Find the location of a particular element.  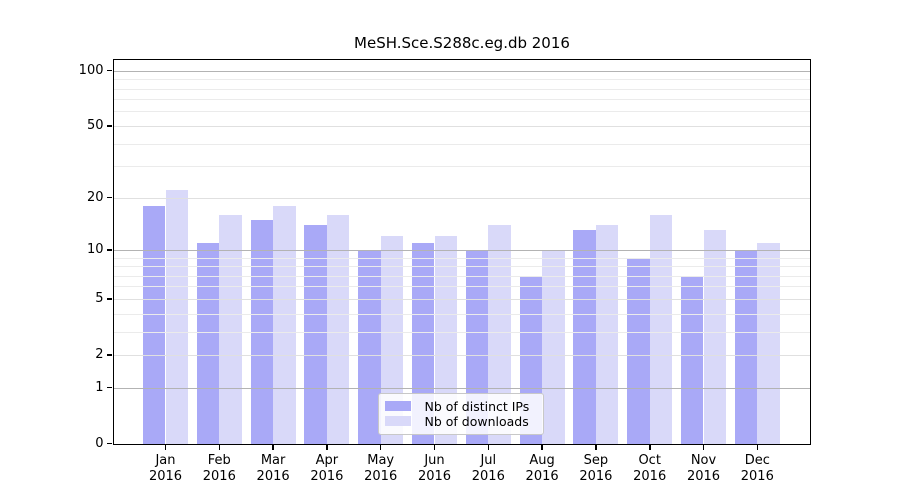

bar-distinct-ips-feb is located at coordinates (208, 343).